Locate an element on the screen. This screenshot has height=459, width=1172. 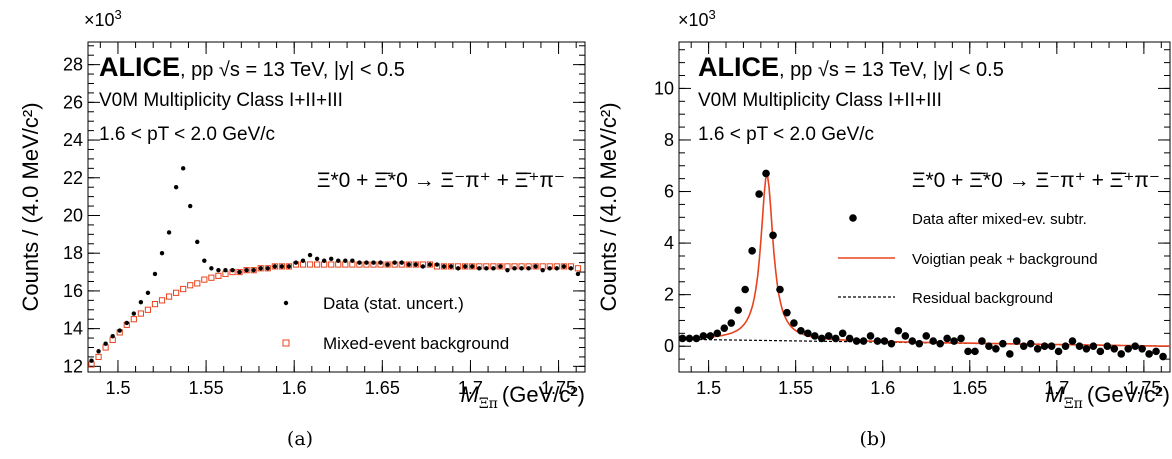
y-tick-label: 10 is located at coordinates (664, 88).